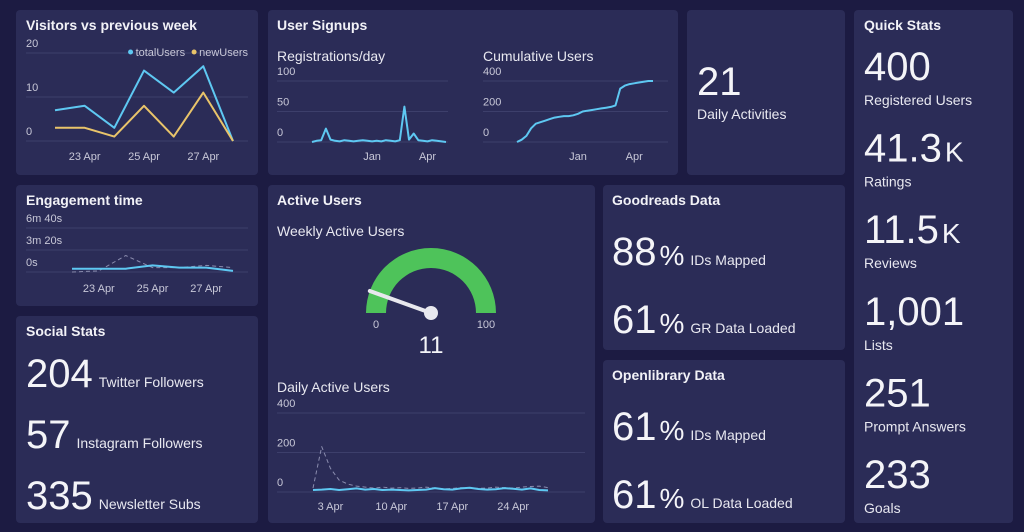 Image resolution: width=1024 pixels, height=532 pixels. Describe the element at coordinates (111, 25) in the screenshot. I see `chart-title: Visitors vs previous week` at that location.